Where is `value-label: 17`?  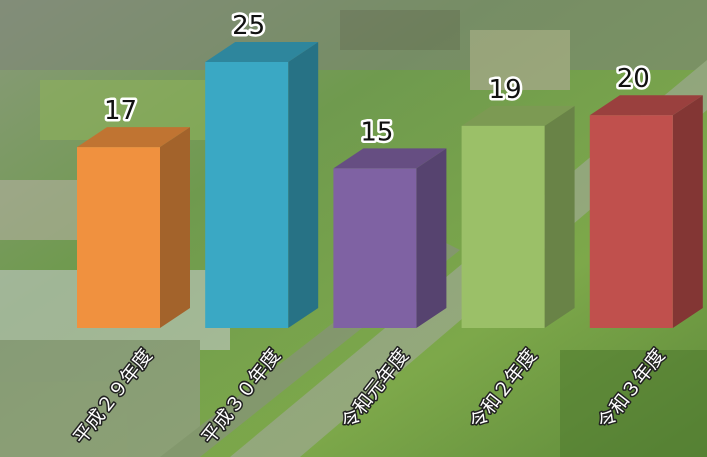
value-label: 17 is located at coordinates (120, 111).